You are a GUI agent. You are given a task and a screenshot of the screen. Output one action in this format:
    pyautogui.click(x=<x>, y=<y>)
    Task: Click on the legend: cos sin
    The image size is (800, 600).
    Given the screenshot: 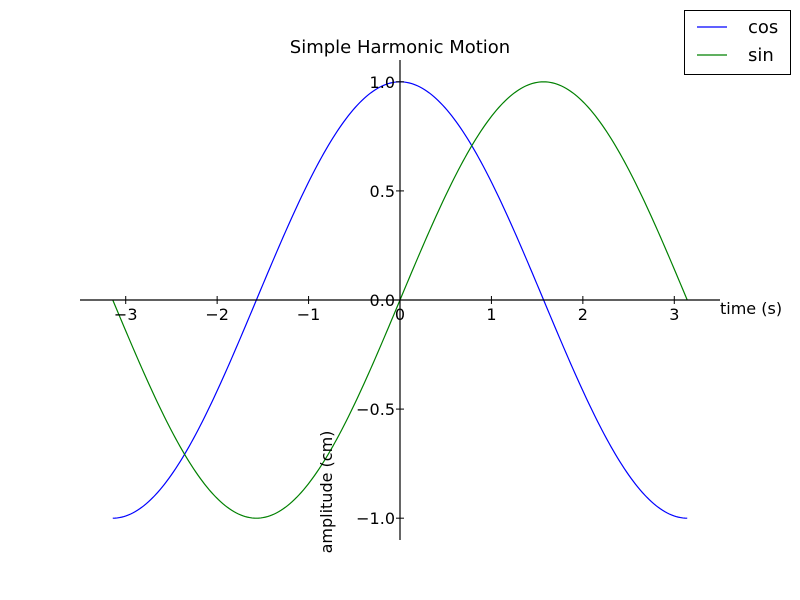 What is the action you would take?
    pyautogui.click(x=737, y=42)
    